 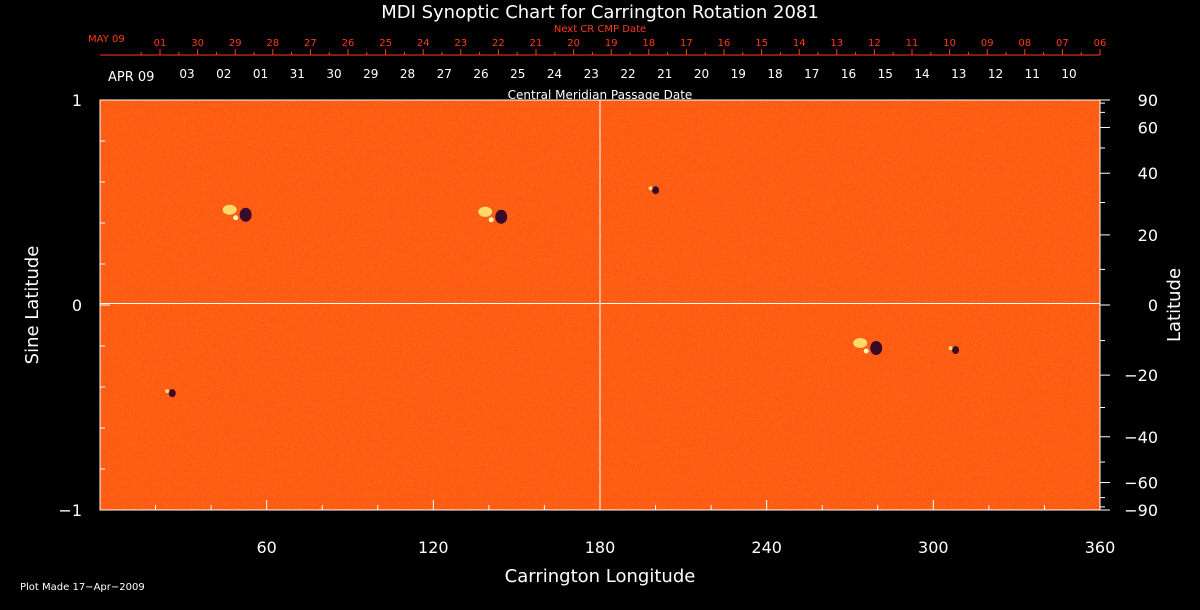 I want to click on cmp-month-label: APR 09, so click(x=131, y=77).